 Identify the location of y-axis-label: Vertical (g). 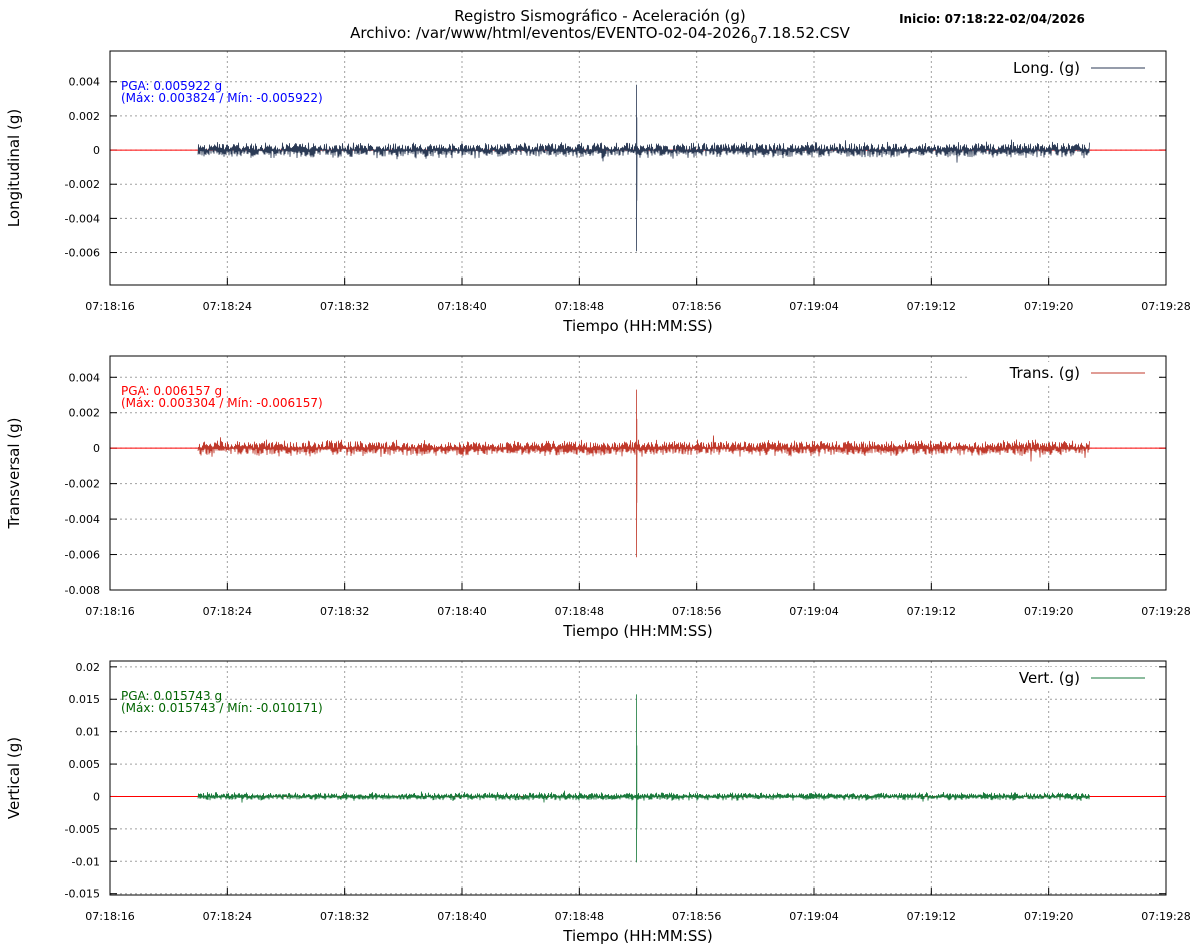
(14, 778).